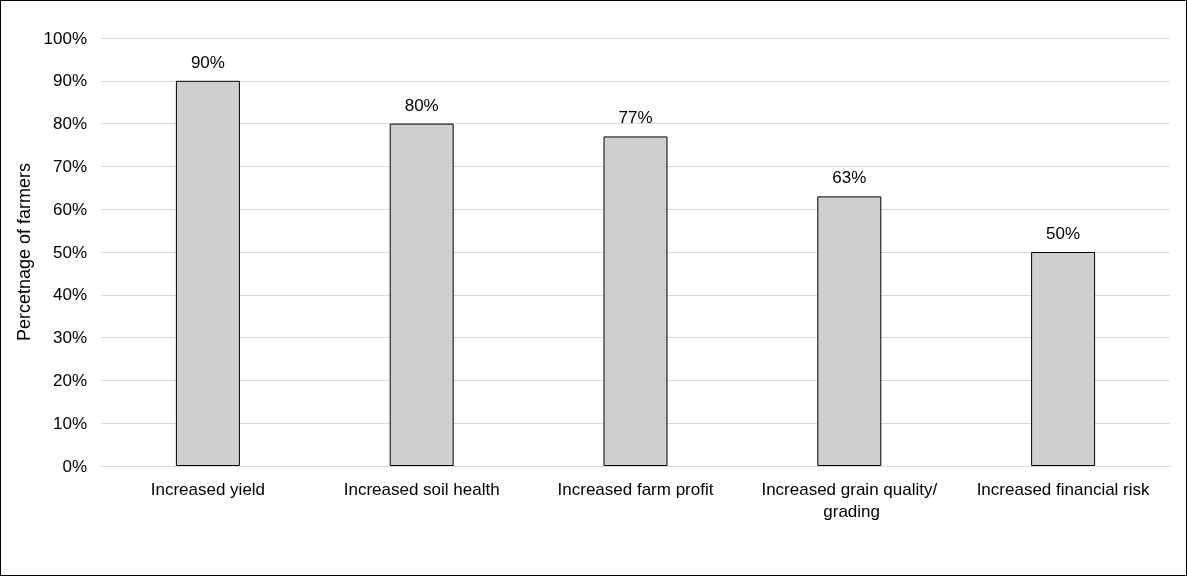 This screenshot has height=576, width=1187. Describe the element at coordinates (69, 295) in the screenshot. I see `y-tick-label: 40%` at that location.